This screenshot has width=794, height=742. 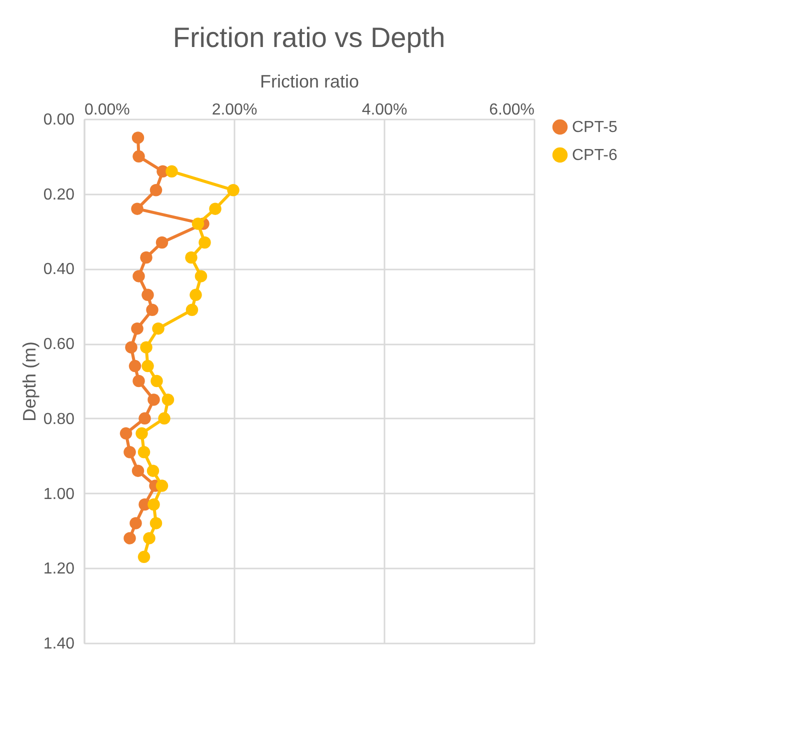 I want to click on y-tick-label: 0.20, so click(x=59, y=195).